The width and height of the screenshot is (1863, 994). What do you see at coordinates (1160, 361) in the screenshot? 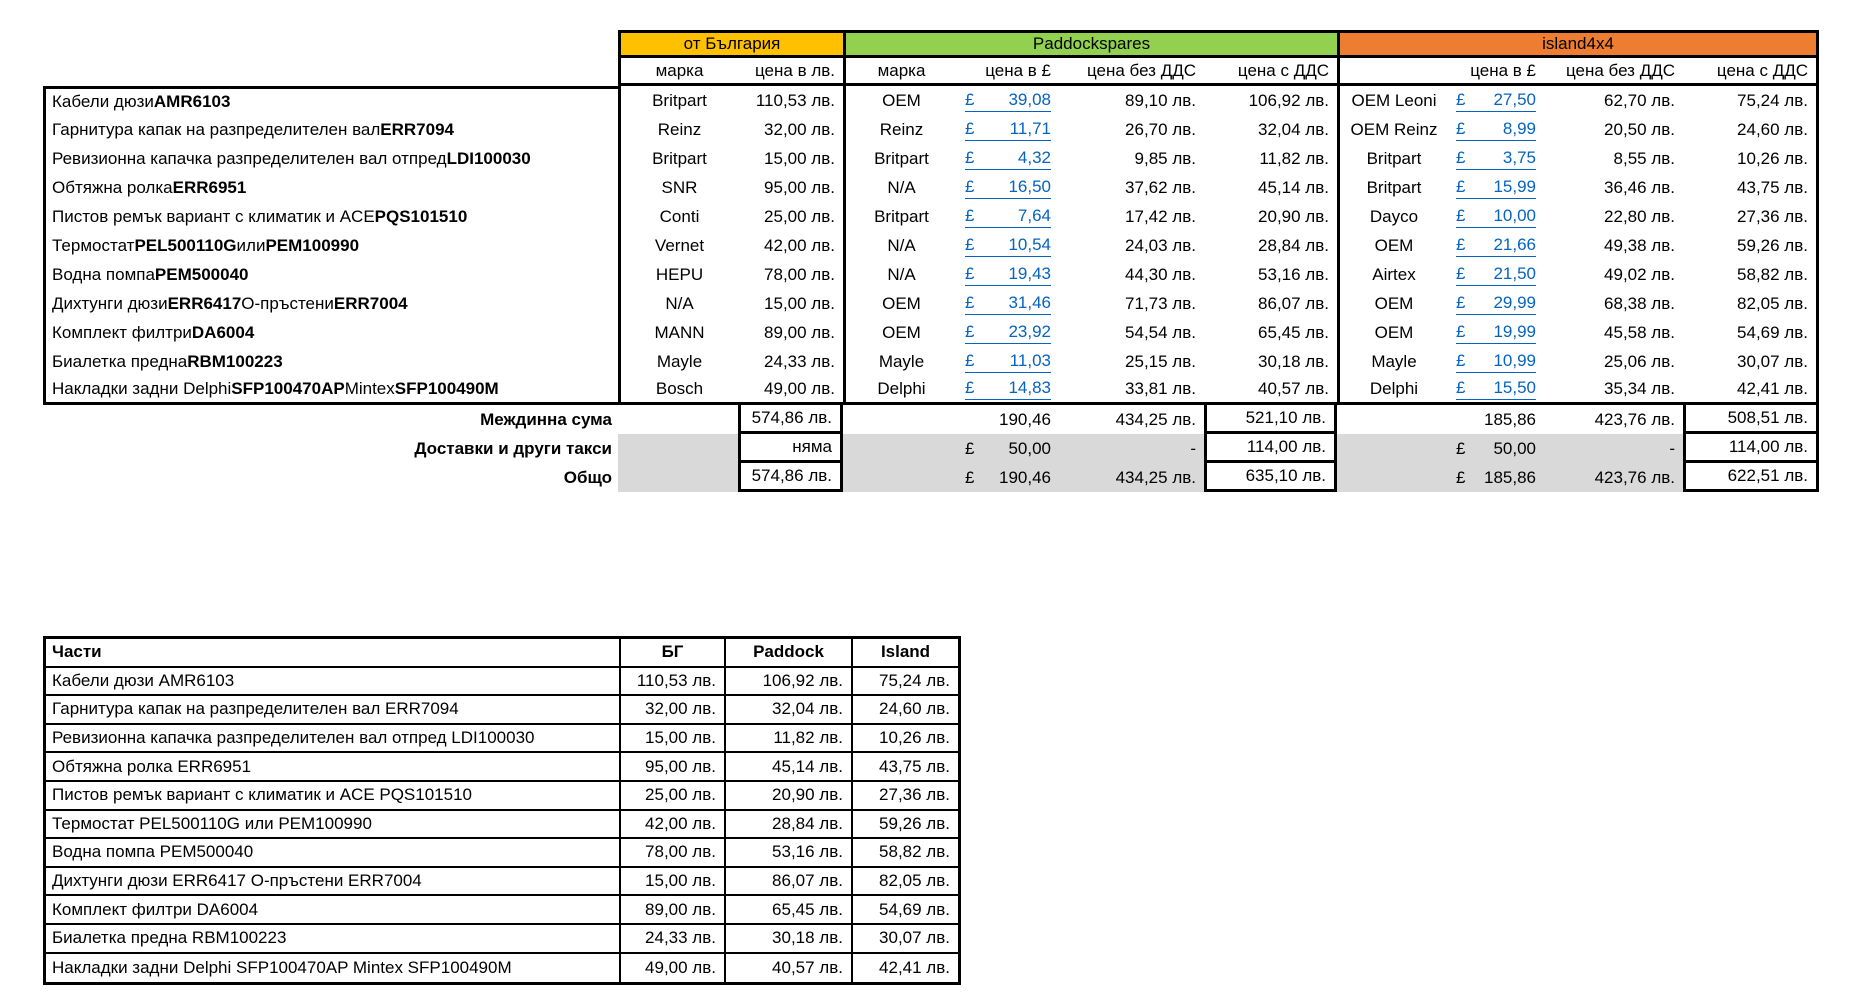
I see `paddock-price-novat: 25,15 лв.` at bounding box center [1160, 361].